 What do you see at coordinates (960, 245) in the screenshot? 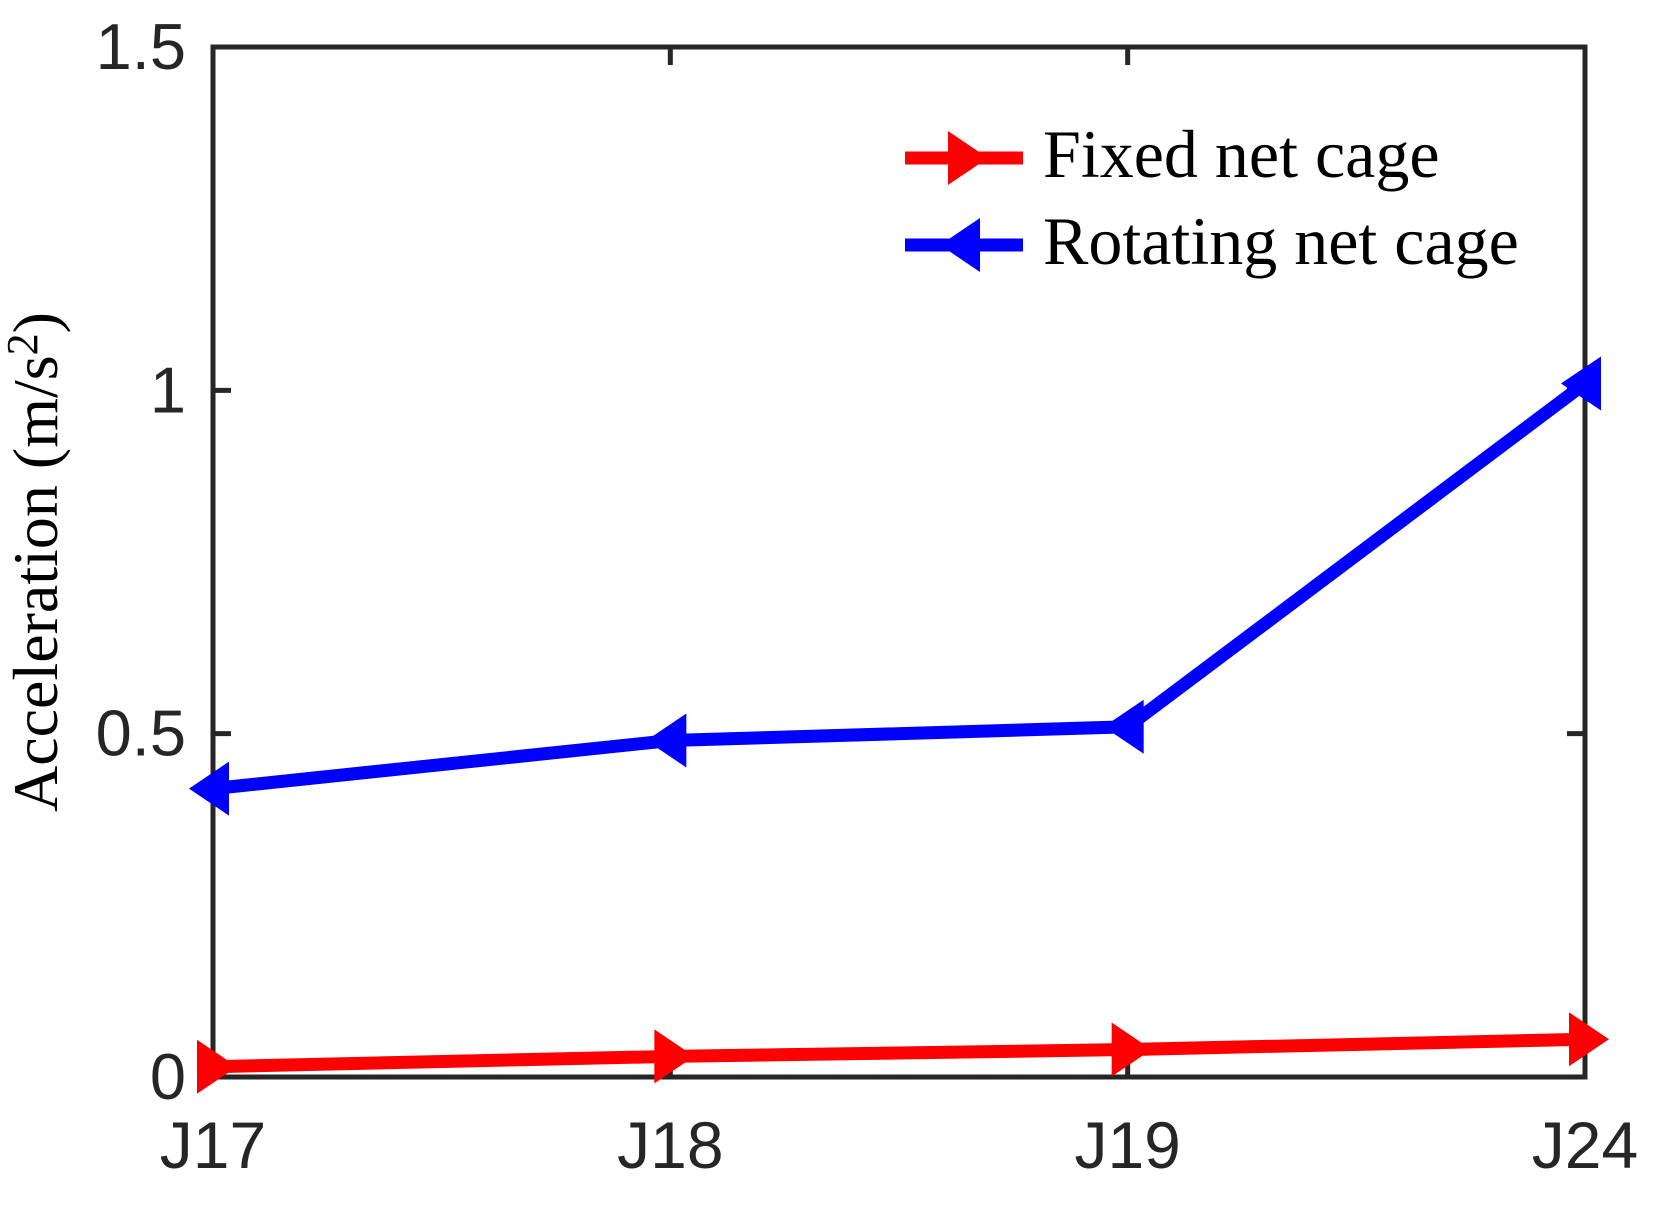
I see `legend-marker-triangle-left` at bounding box center [960, 245].